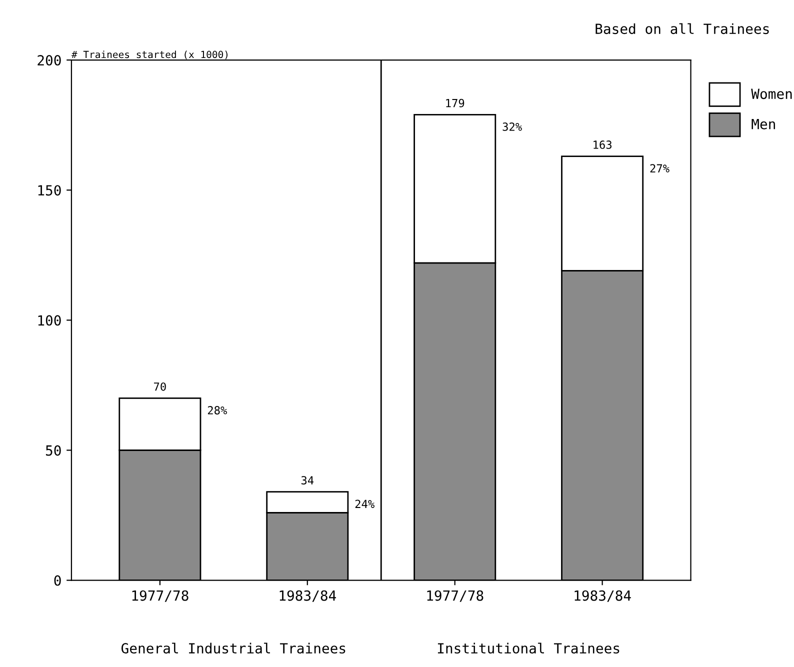  Describe the element at coordinates (763, 124) in the screenshot. I see `legend-label: Men` at that location.